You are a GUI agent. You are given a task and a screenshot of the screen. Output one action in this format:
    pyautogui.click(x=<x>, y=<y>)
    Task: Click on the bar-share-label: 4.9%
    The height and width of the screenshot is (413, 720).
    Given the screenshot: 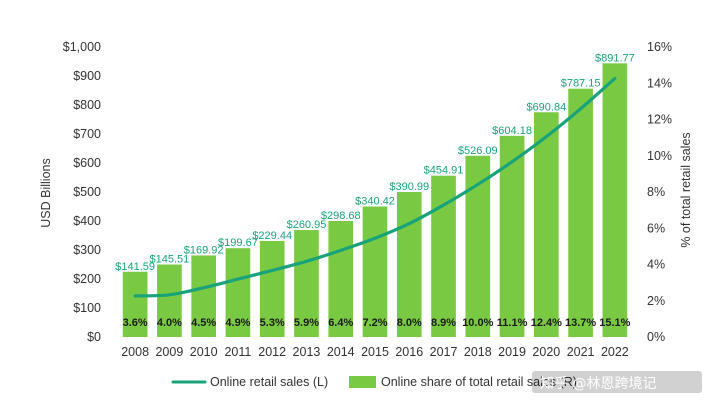 What is the action you would take?
    pyautogui.click(x=237, y=323)
    